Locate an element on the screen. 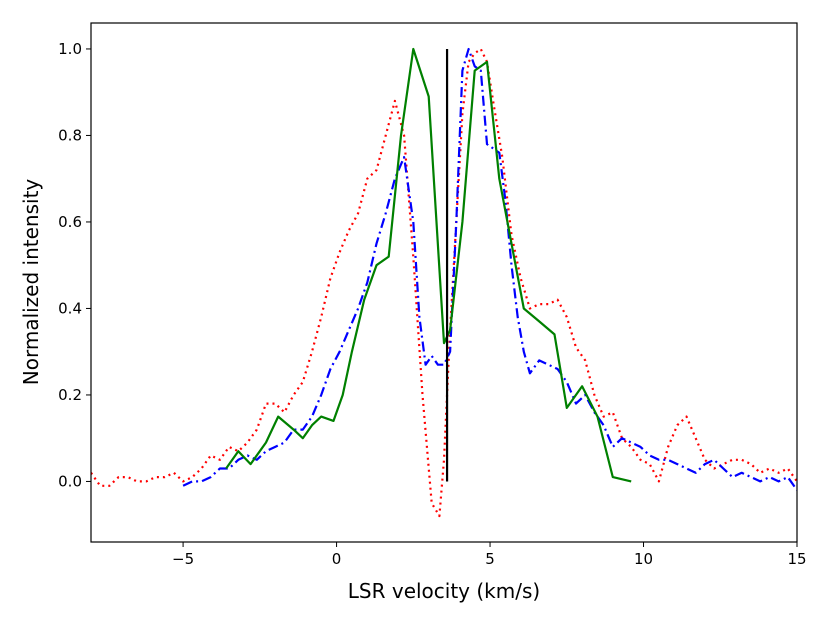 This screenshot has height=623, width=830. y-tick-label: 1.0 is located at coordinates (70, 49).